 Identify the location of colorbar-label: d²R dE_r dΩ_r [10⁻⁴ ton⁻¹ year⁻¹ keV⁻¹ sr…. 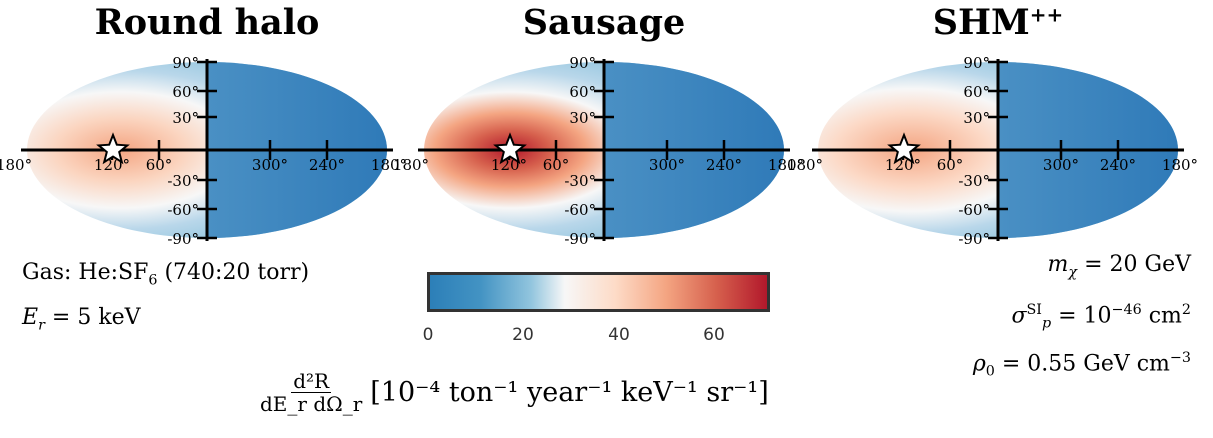
(514, 392).